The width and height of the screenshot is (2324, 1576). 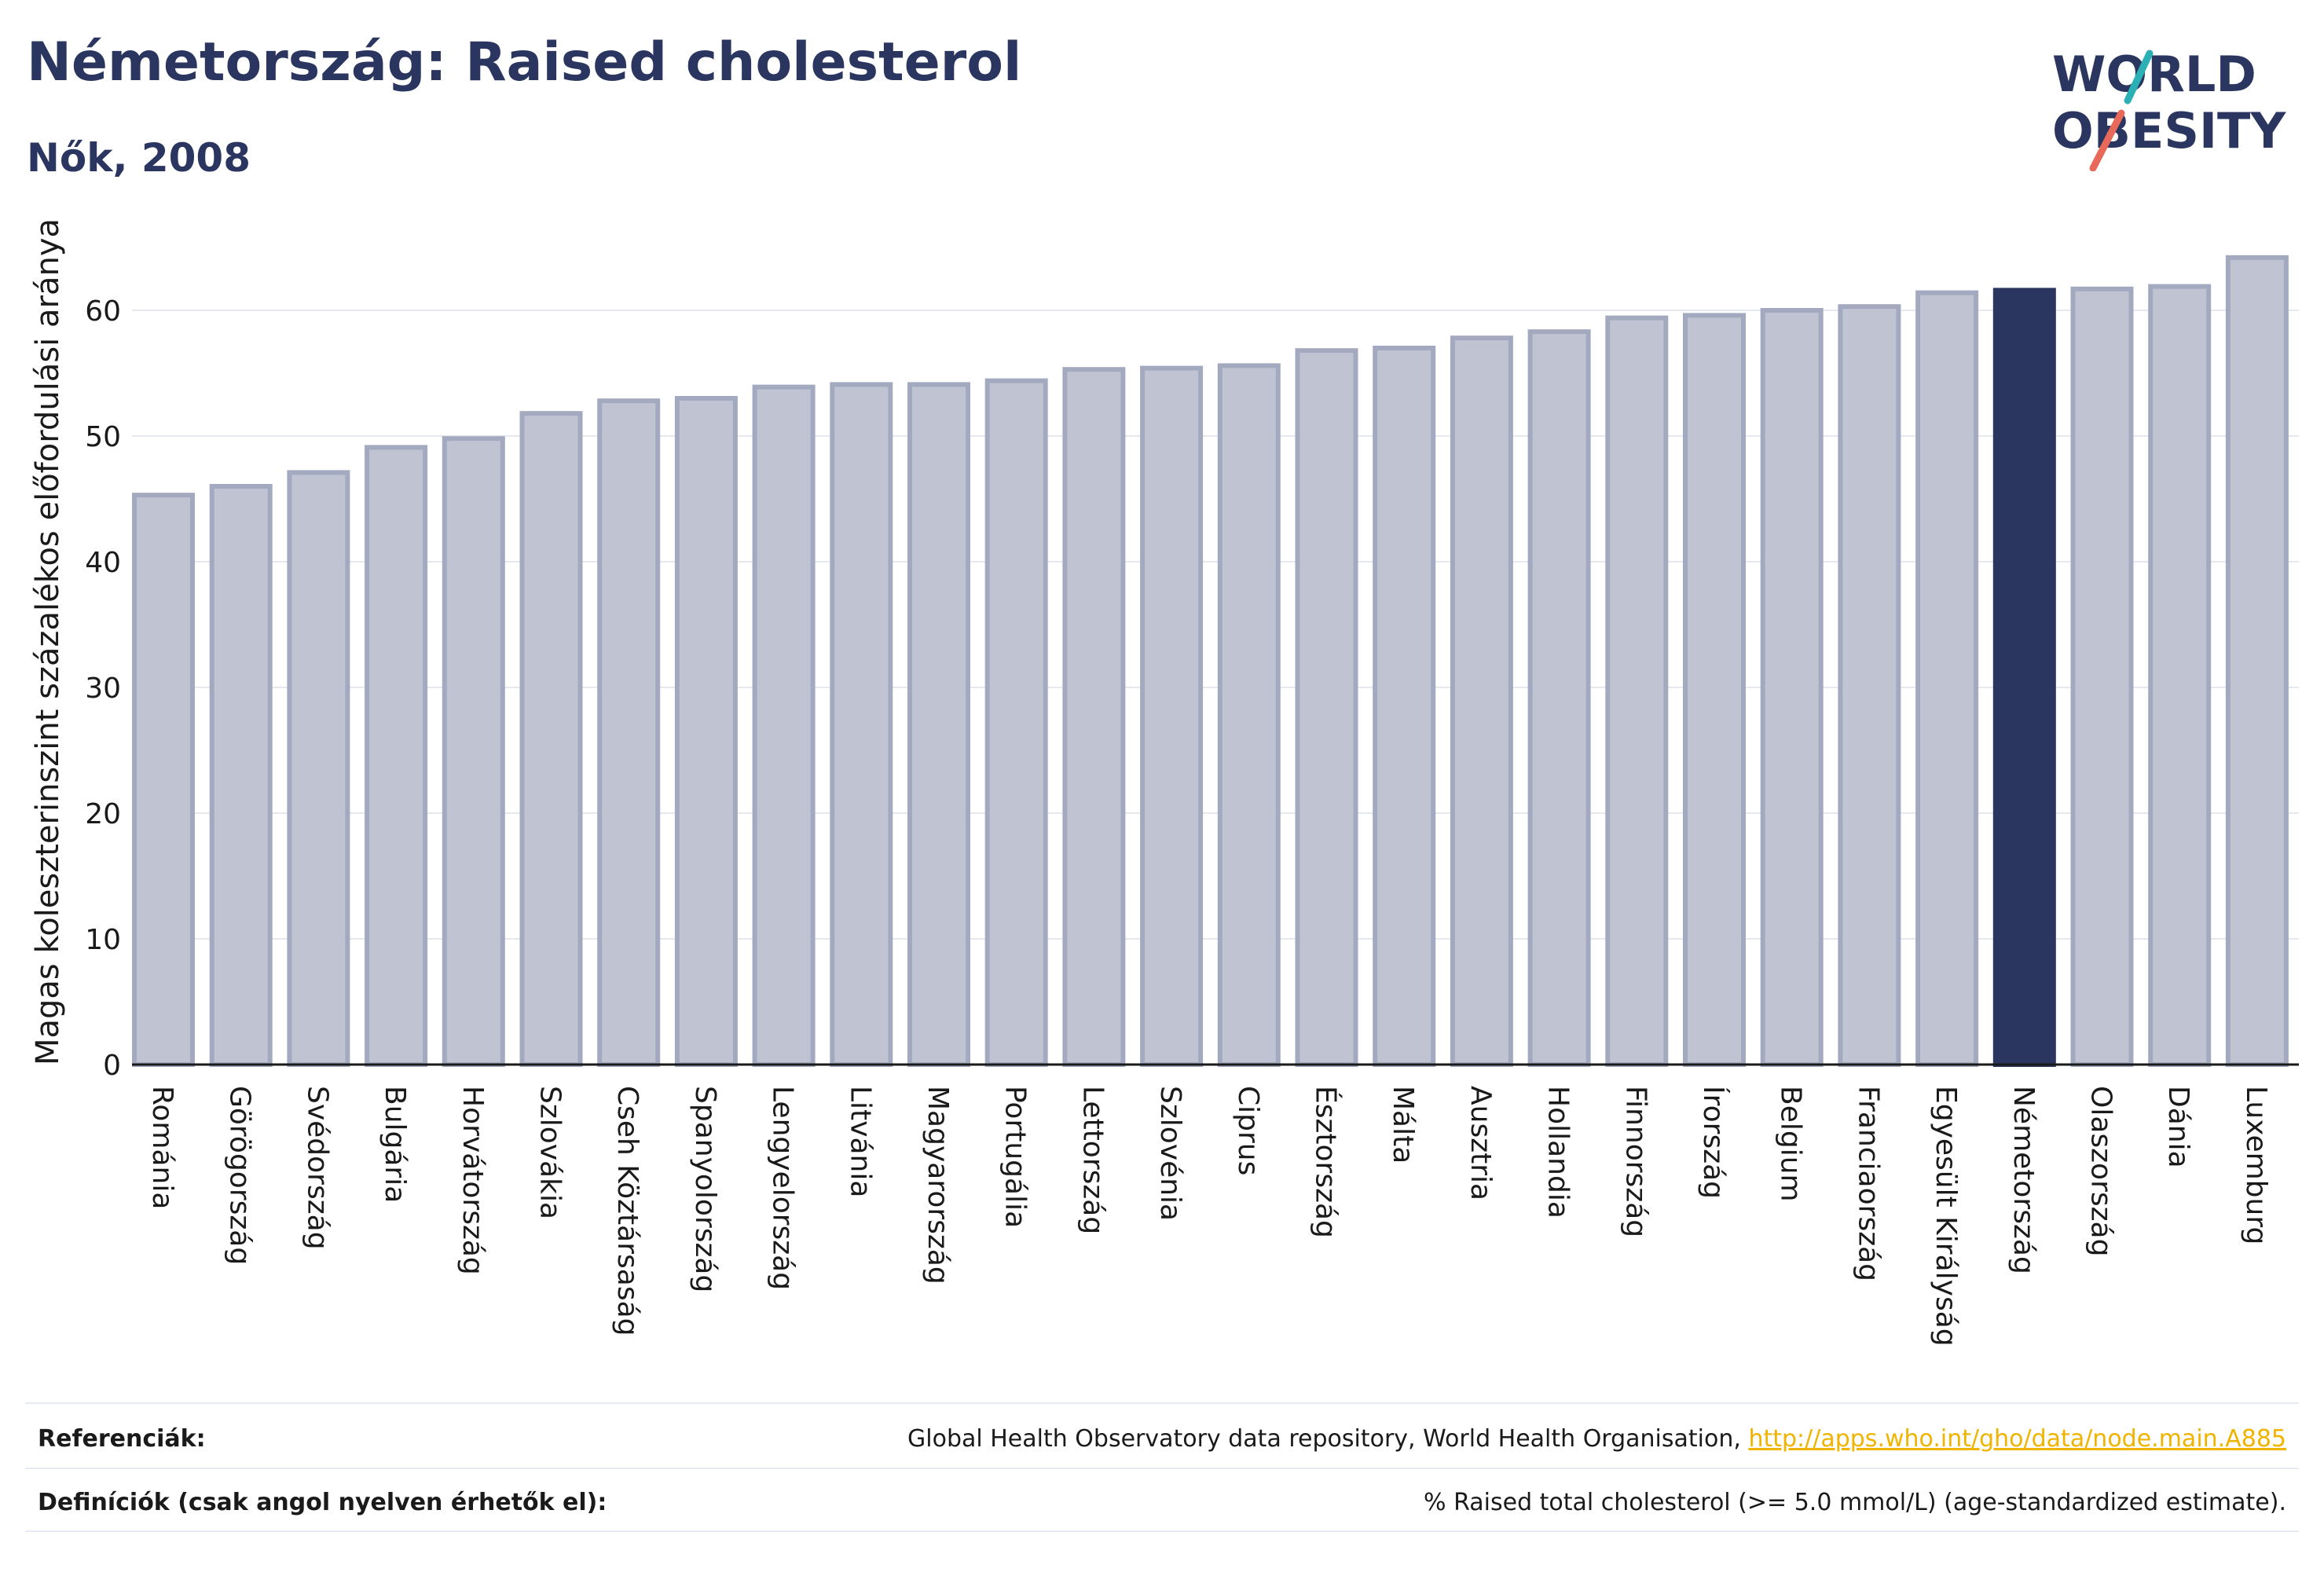 What do you see at coordinates (112, 1066) in the screenshot?
I see `y-tick-label: 0` at bounding box center [112, 1066].